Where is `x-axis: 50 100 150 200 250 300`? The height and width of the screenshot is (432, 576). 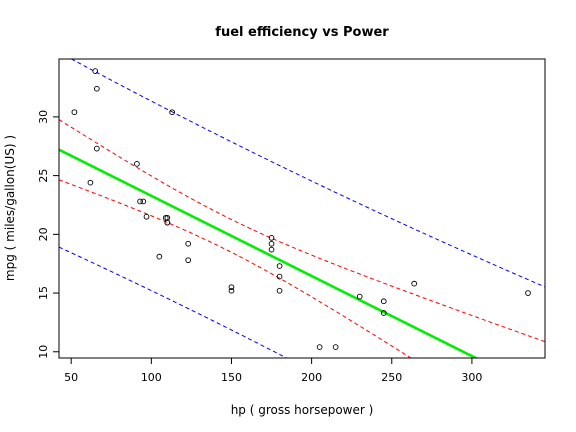
x-axis: 50 100 150 200 250 300 is located at coordinates (273, 371).